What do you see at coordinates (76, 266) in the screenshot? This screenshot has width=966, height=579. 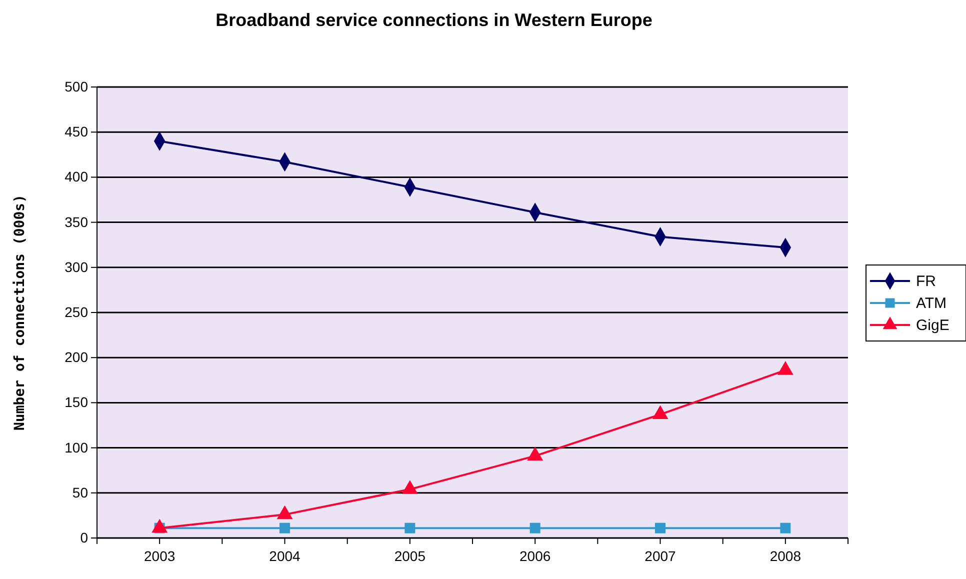 I see `y-tick-label: 300` at bounding box center [76, 266].